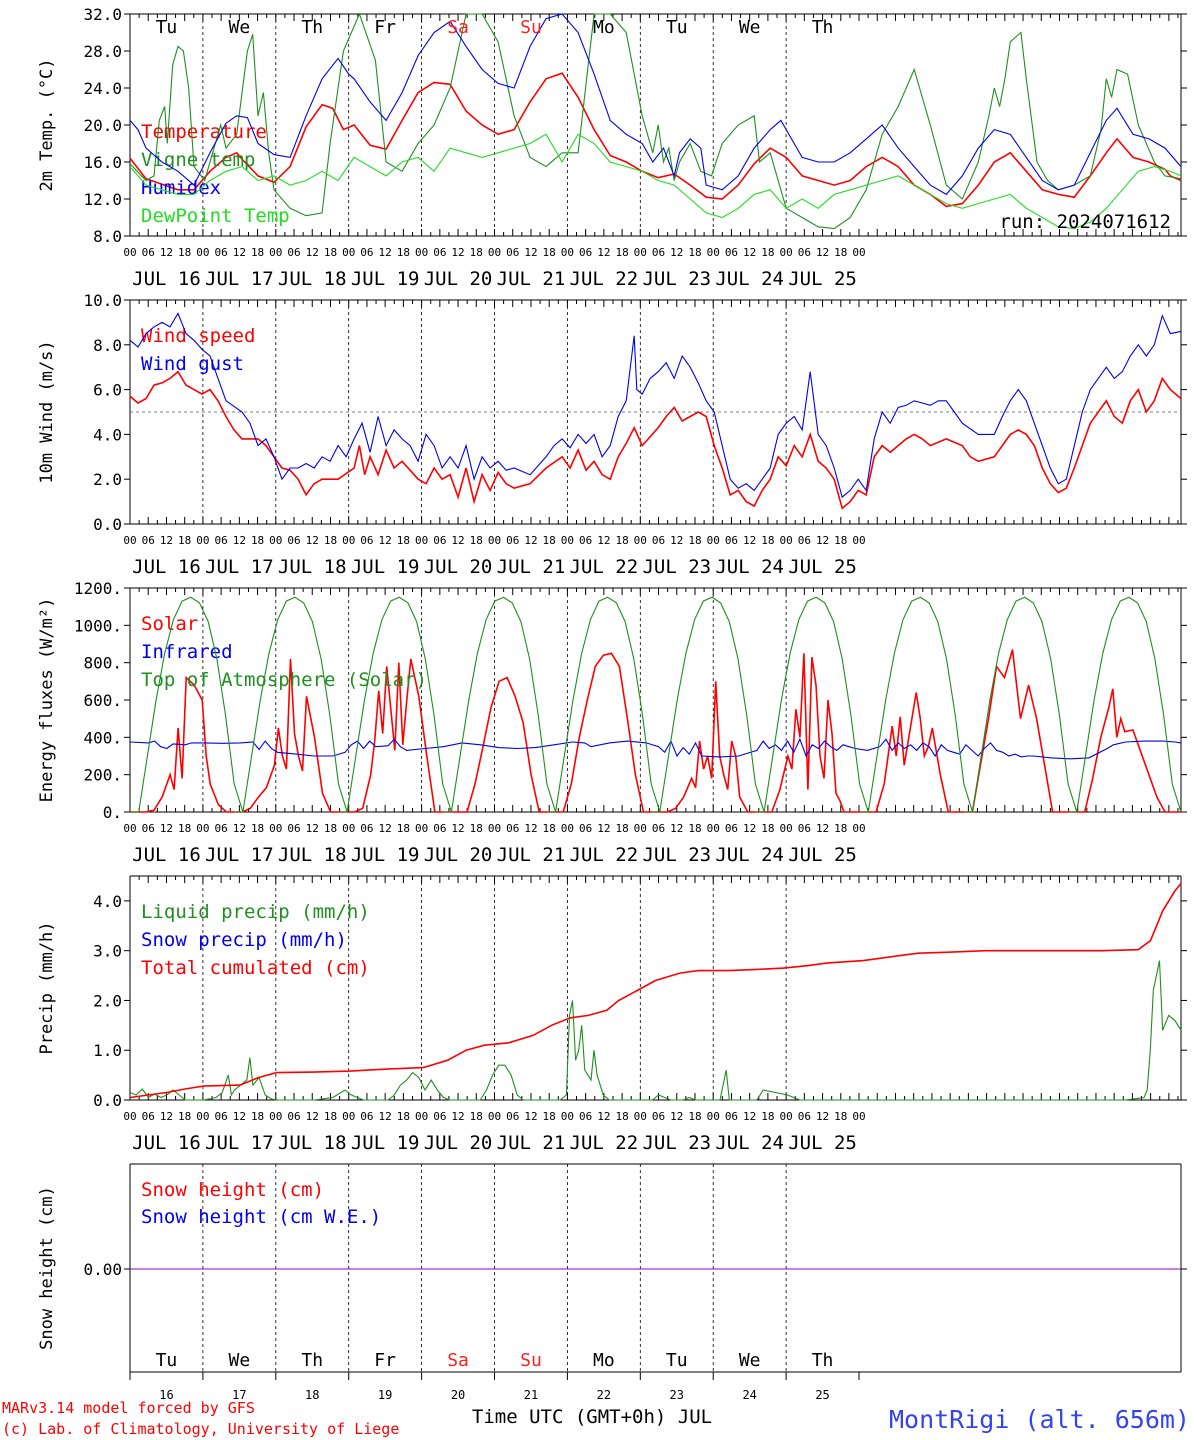  What do you see at coordinates (312, 1395) in the screenshot?
I see `day-number: 18` at bounding box center [312, 1395].